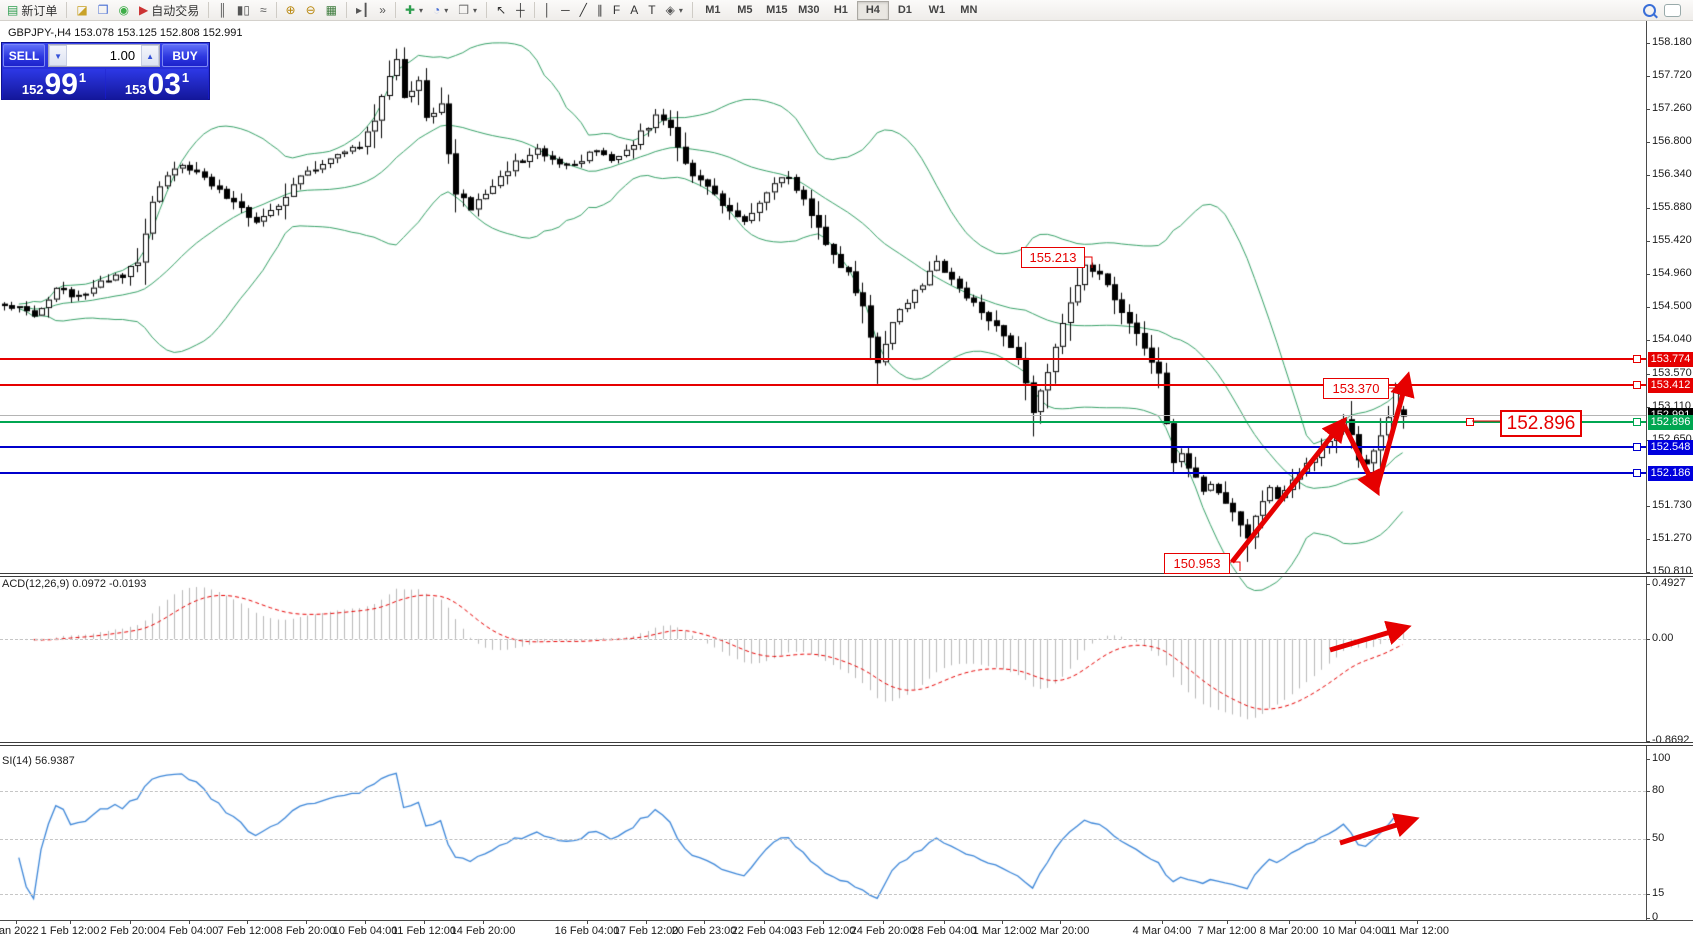 This screenshot has height=943, width=1693. I want to click on price-tick-label: 151.270, so click(1672, 538).